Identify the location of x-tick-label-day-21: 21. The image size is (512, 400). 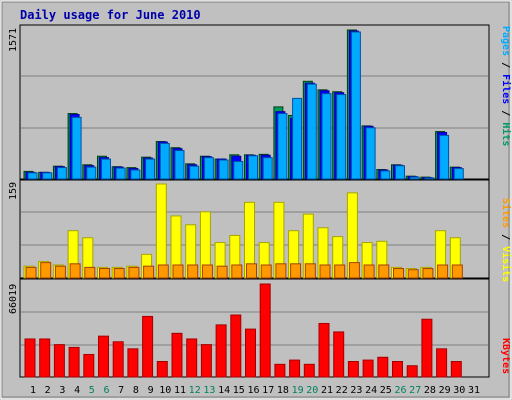
(327, 390).